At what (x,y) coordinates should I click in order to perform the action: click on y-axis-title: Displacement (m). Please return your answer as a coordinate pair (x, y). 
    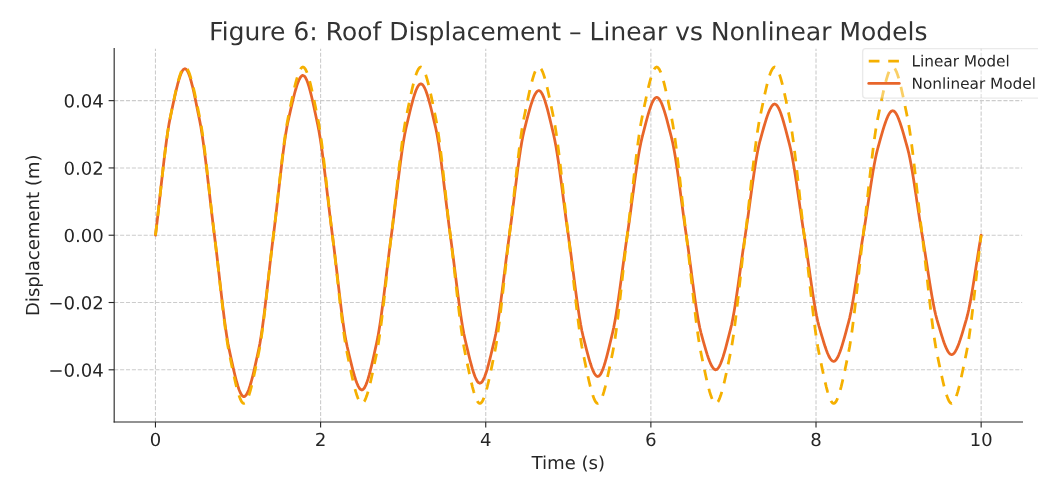
    Looking at the image, I should click on (34, 235).